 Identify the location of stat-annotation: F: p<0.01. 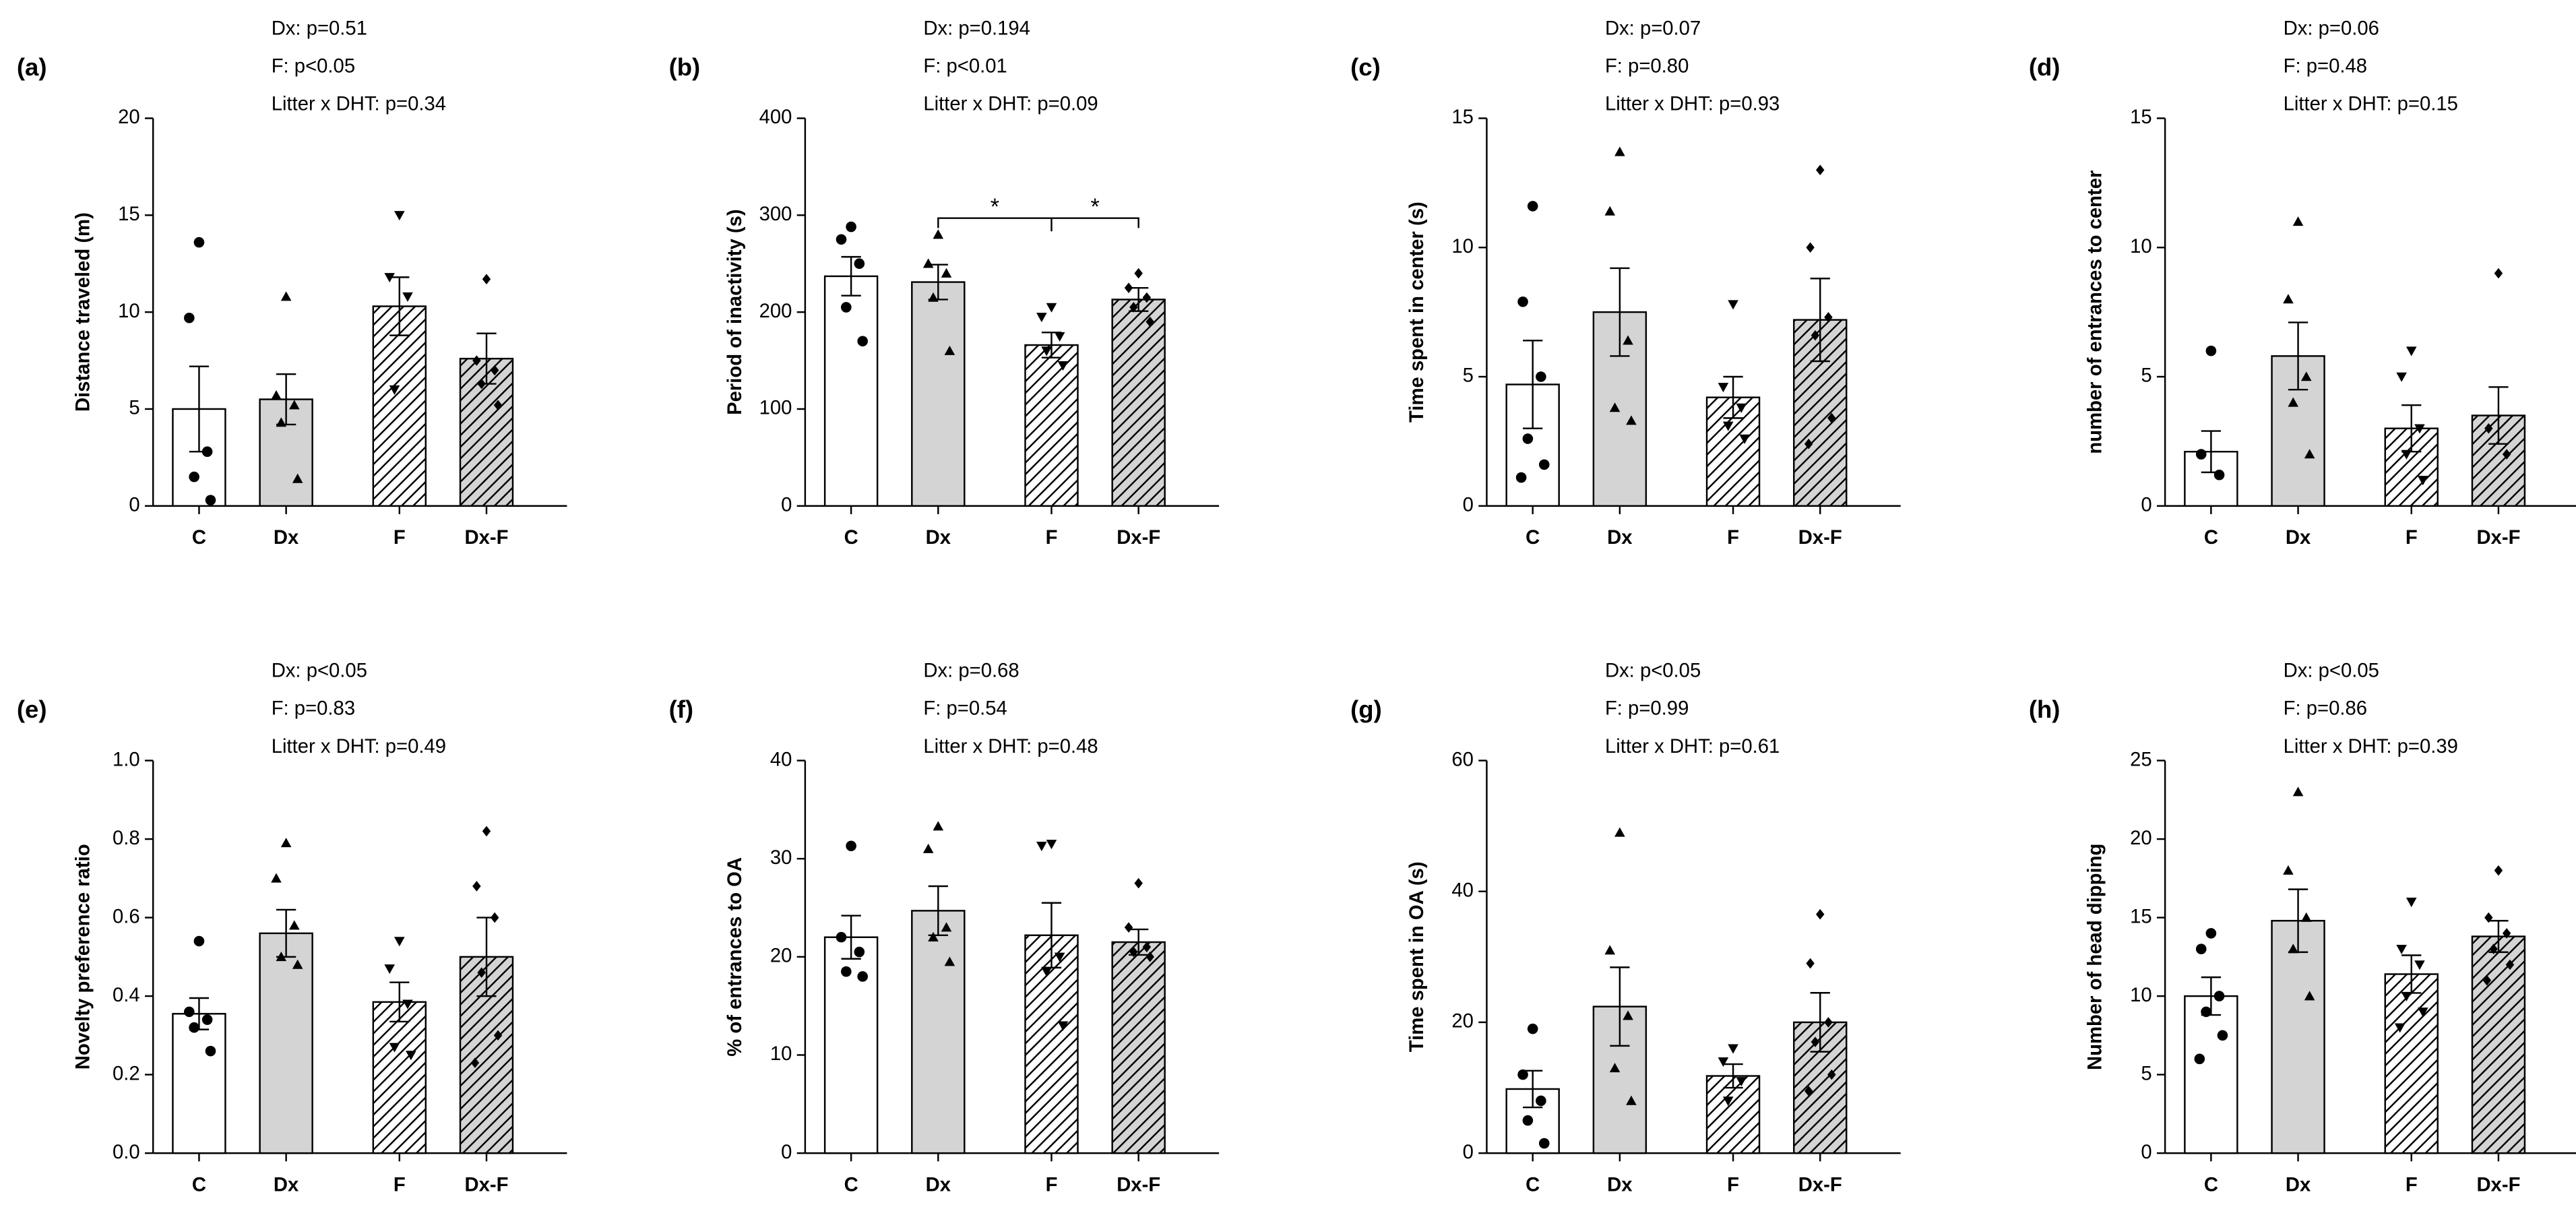
(965, 67).